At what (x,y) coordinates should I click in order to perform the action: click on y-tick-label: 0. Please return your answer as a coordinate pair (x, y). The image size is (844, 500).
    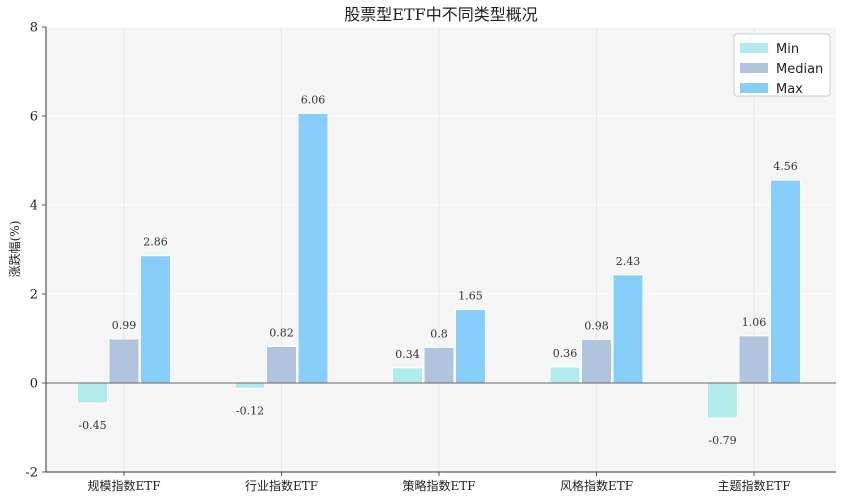
    Looking at the image, I should click on (34, 384).